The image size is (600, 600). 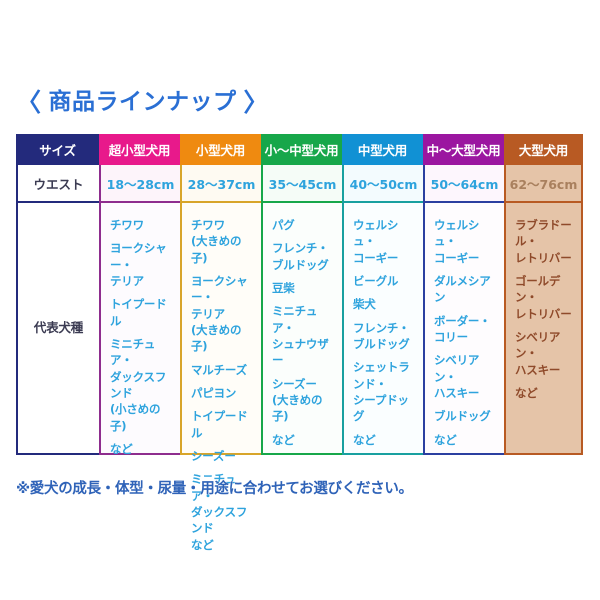 What do you see at coordinates (376, 280) in the screenshot?
I see `breed-item: ビーグル` at bounding box center [376, 280].